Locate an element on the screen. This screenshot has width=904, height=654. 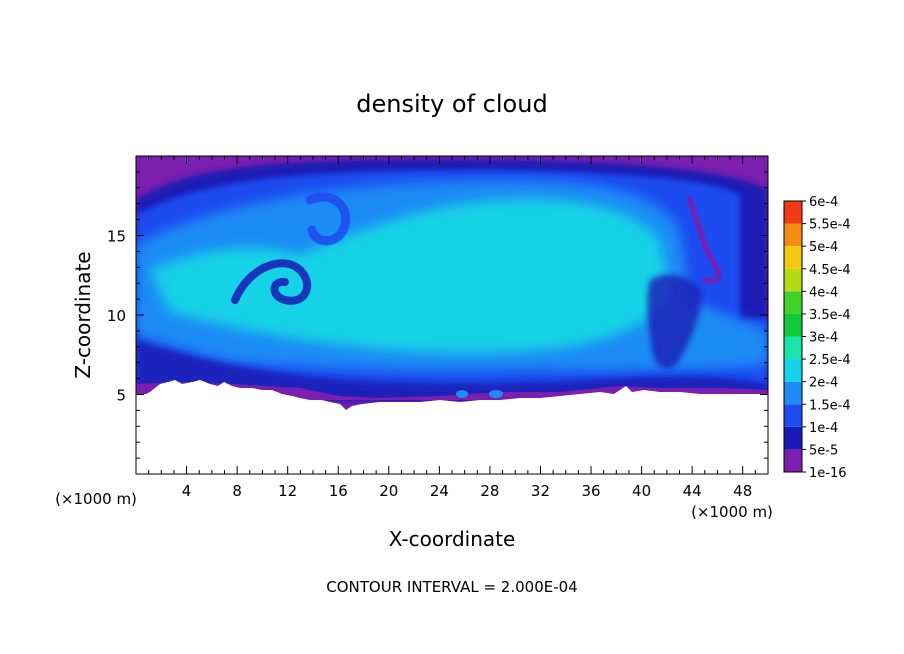
x-axis-label: X-coordinate is located at coordinates (452, 539).